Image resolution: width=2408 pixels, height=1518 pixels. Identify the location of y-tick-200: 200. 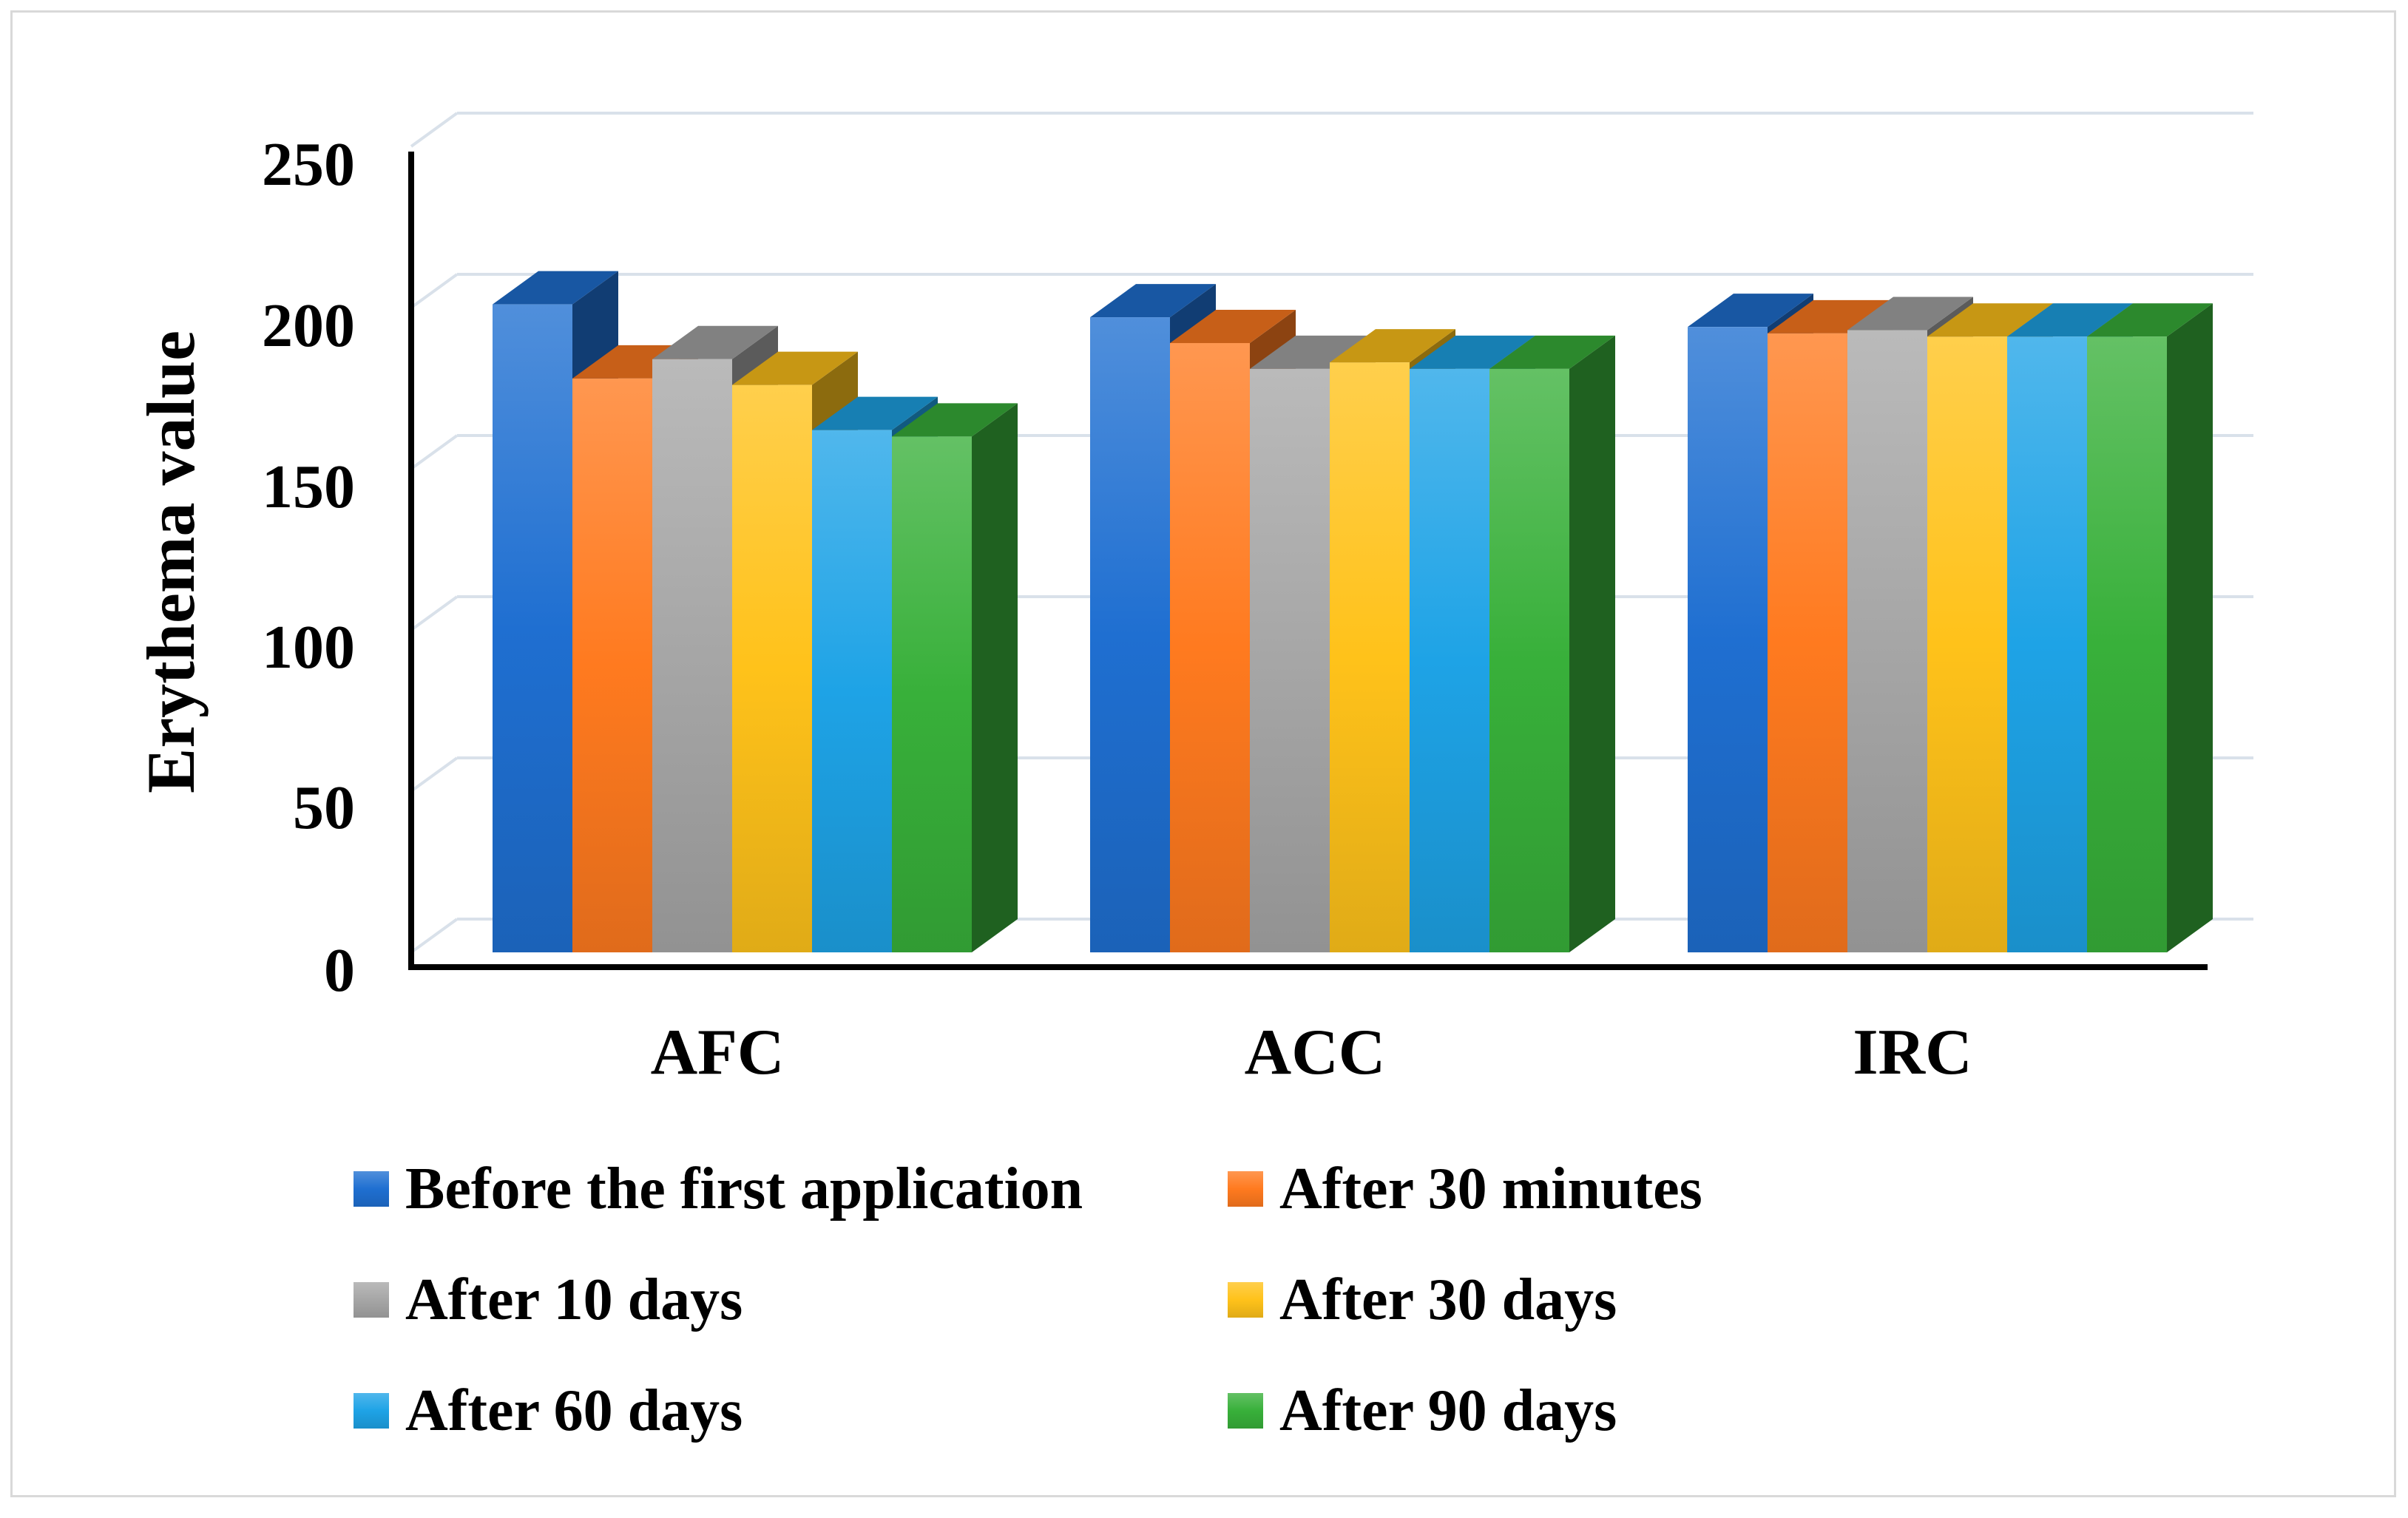
(308, 325).